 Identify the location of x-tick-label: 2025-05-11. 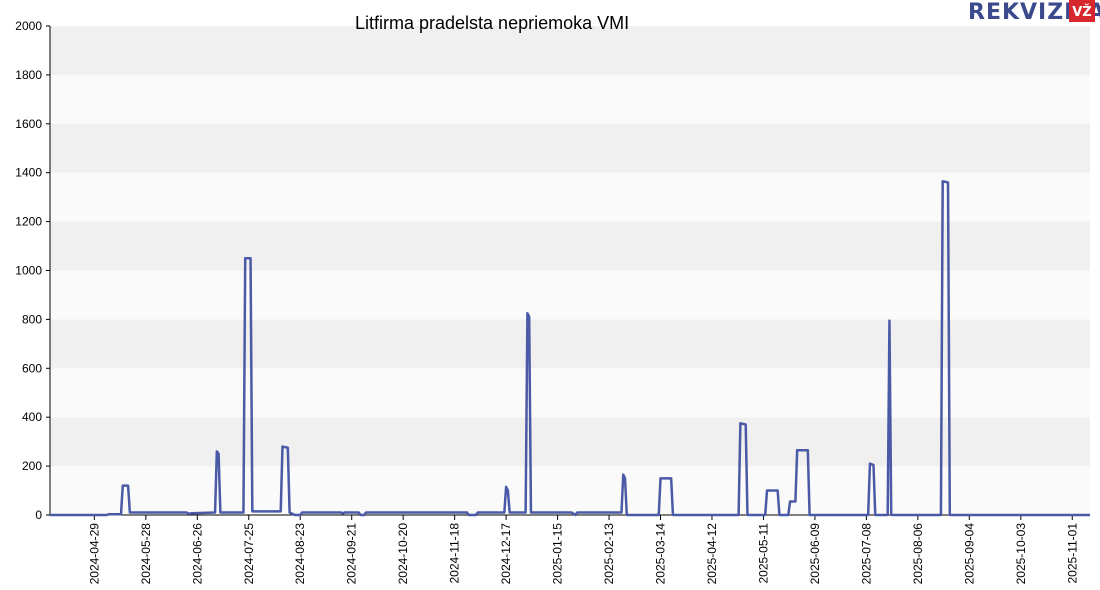
(763, 553).